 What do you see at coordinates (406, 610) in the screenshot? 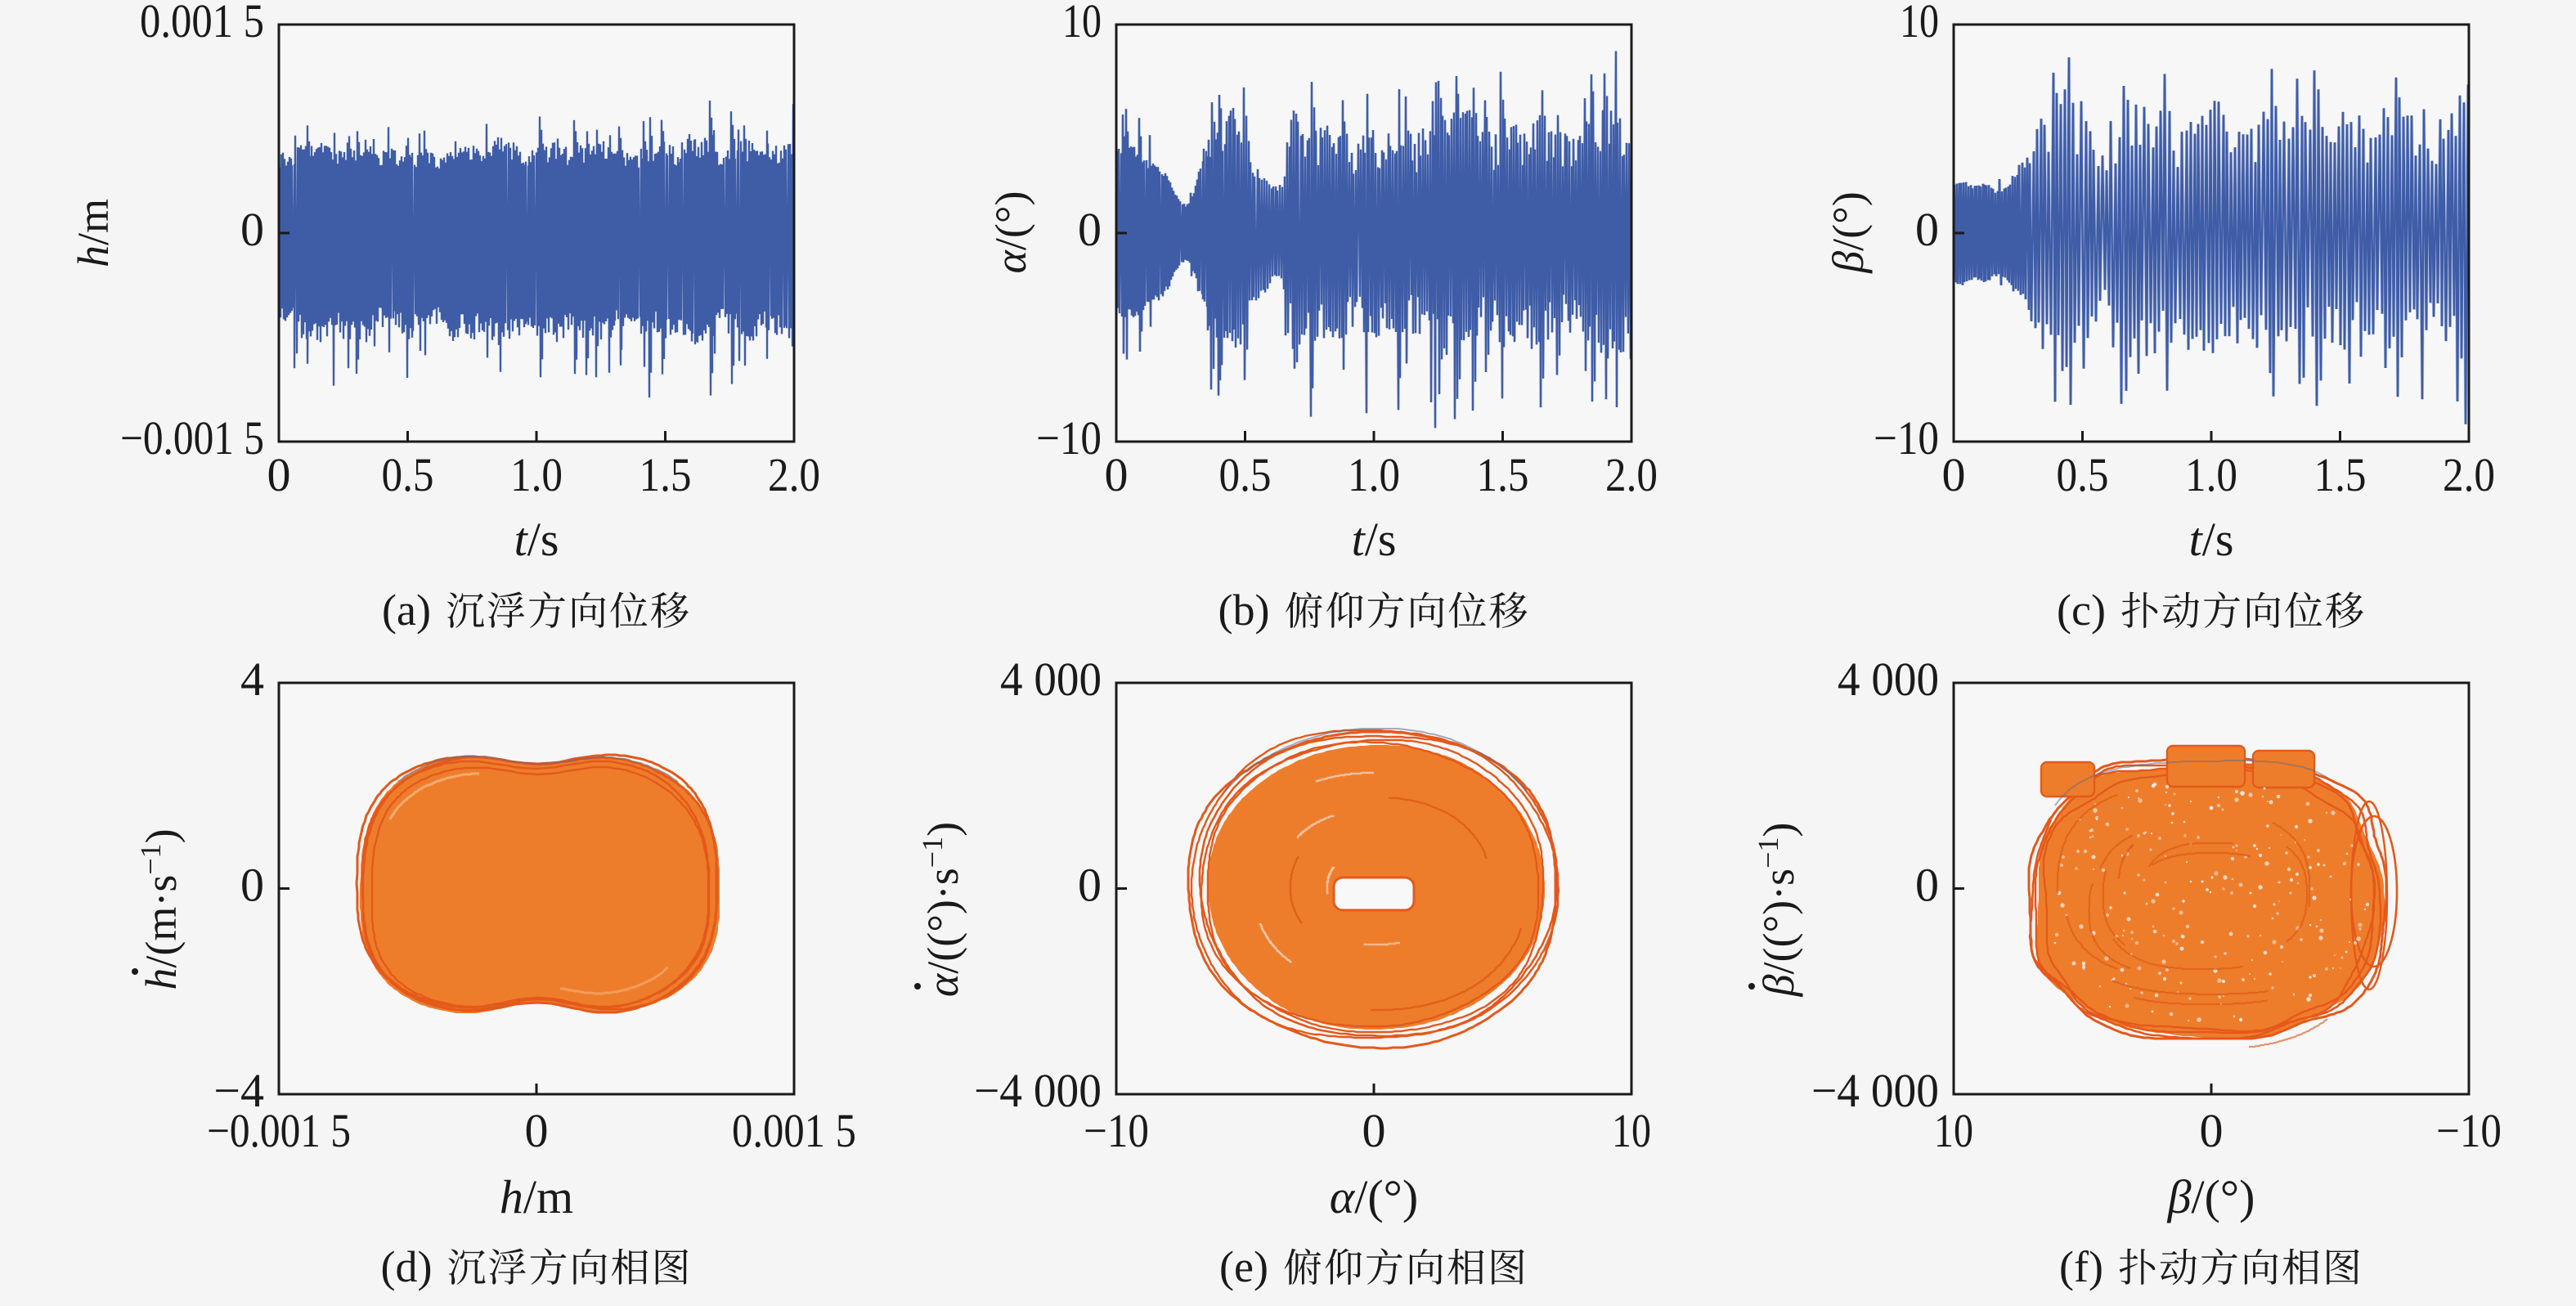
I see `svg-text: (a)` at bounding box center [406, 610].